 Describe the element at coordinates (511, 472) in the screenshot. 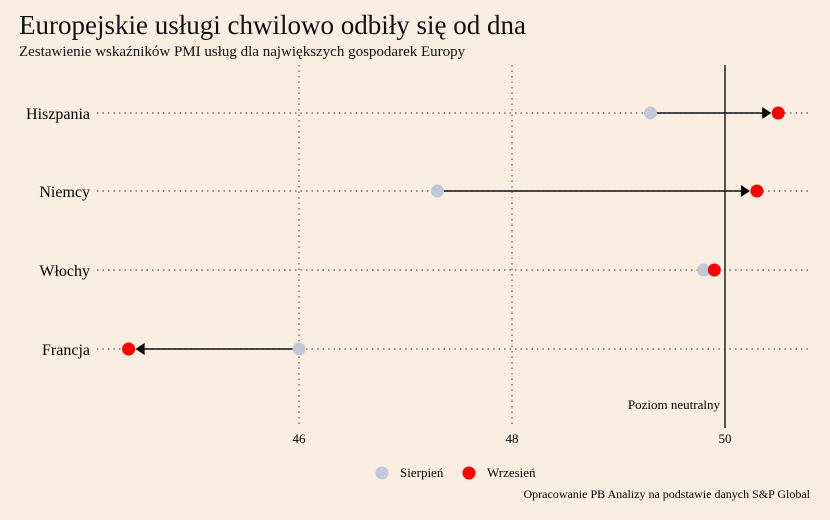

I see `legend-label-wrzesien: Wrzesień` at that location.